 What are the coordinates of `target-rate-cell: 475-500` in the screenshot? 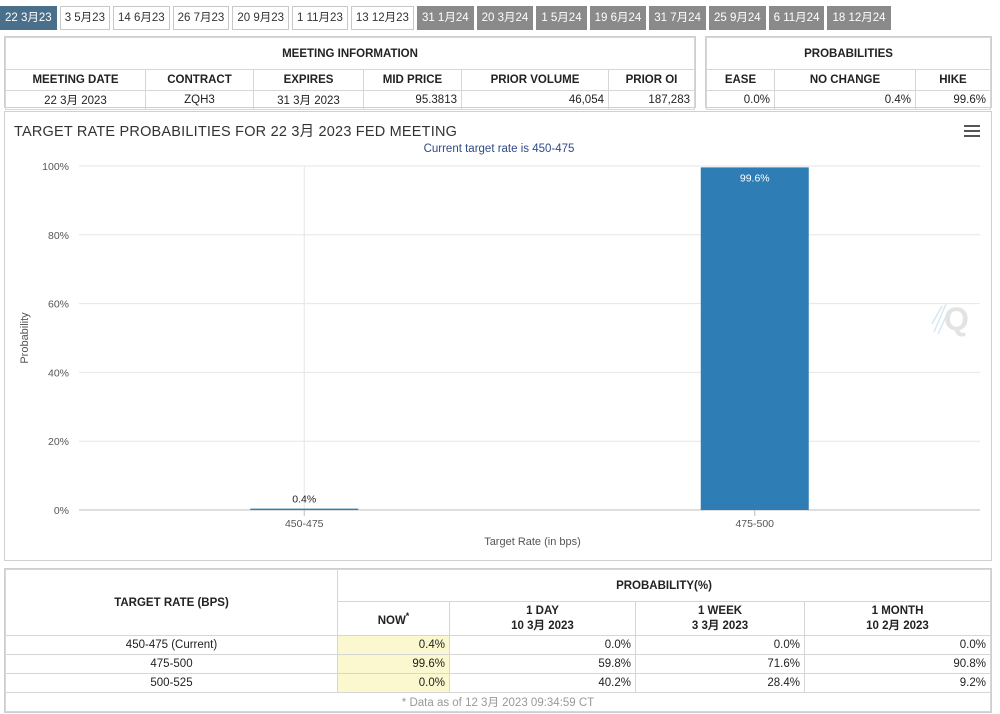 It's located at (171, 664).